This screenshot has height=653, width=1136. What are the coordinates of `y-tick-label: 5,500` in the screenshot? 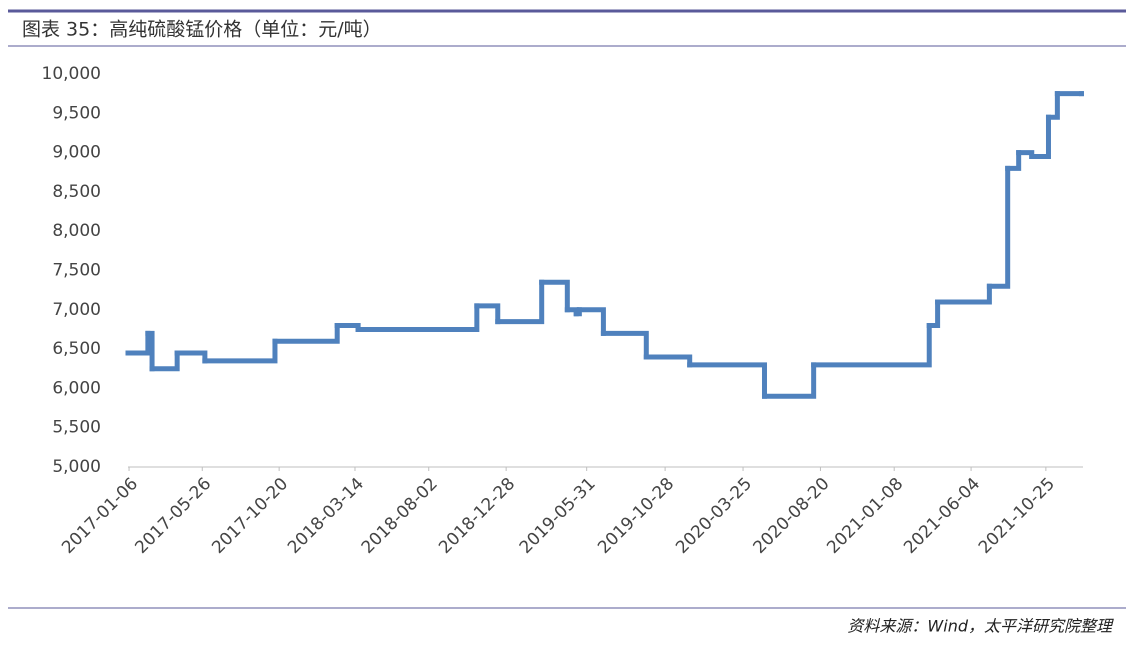 It's located at (76, 428).